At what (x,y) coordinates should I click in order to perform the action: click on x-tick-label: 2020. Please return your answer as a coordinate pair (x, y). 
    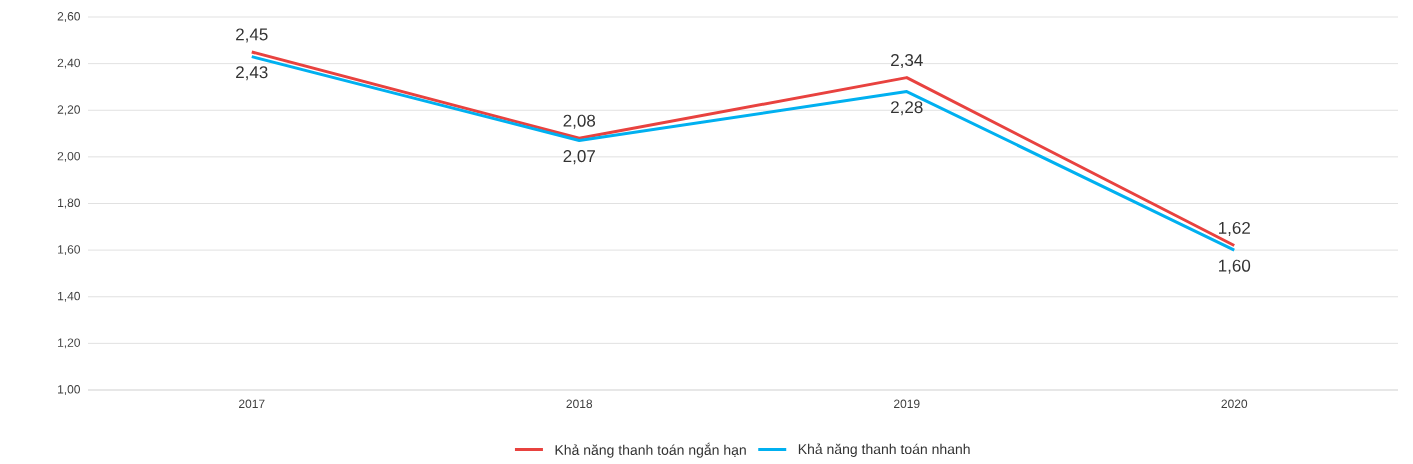
    Looking at the image, I should click on (1234, 404).